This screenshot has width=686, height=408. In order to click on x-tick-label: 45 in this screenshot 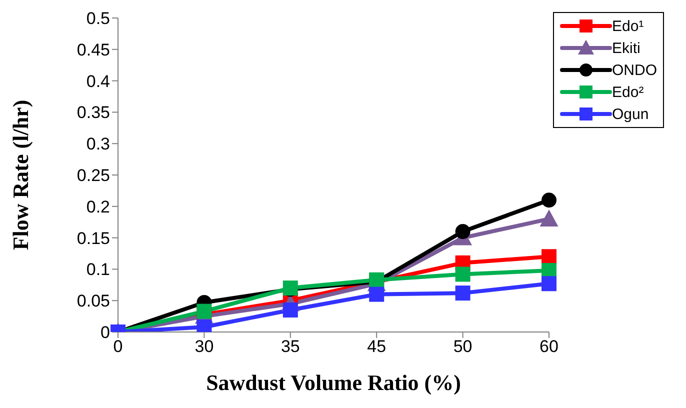, I will do `click(376, 346)`.